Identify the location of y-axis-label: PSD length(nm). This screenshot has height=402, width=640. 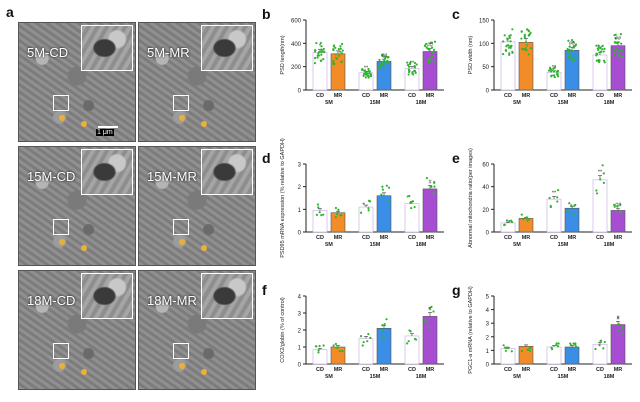
(283, 54).